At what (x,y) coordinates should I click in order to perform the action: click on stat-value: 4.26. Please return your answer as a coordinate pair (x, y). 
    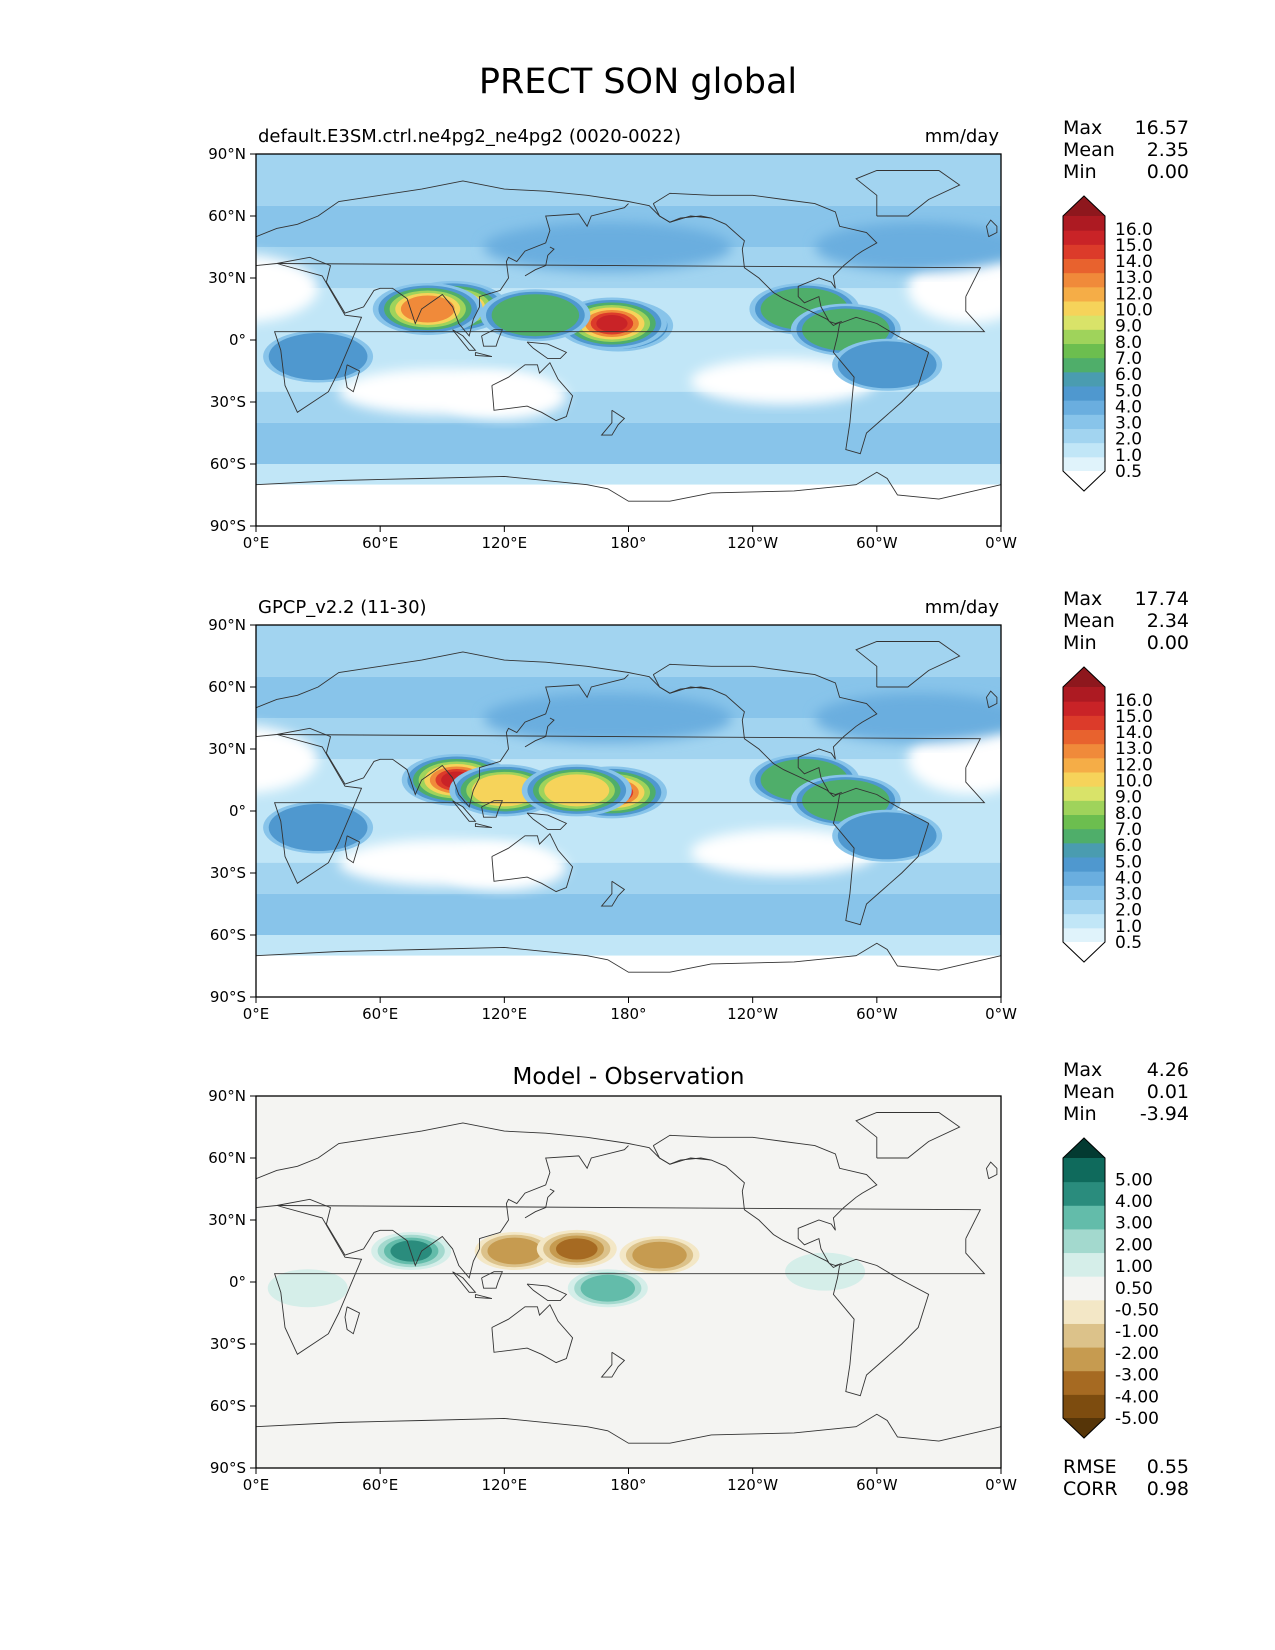
    Looking at the image, I should click on (1168, 1070).